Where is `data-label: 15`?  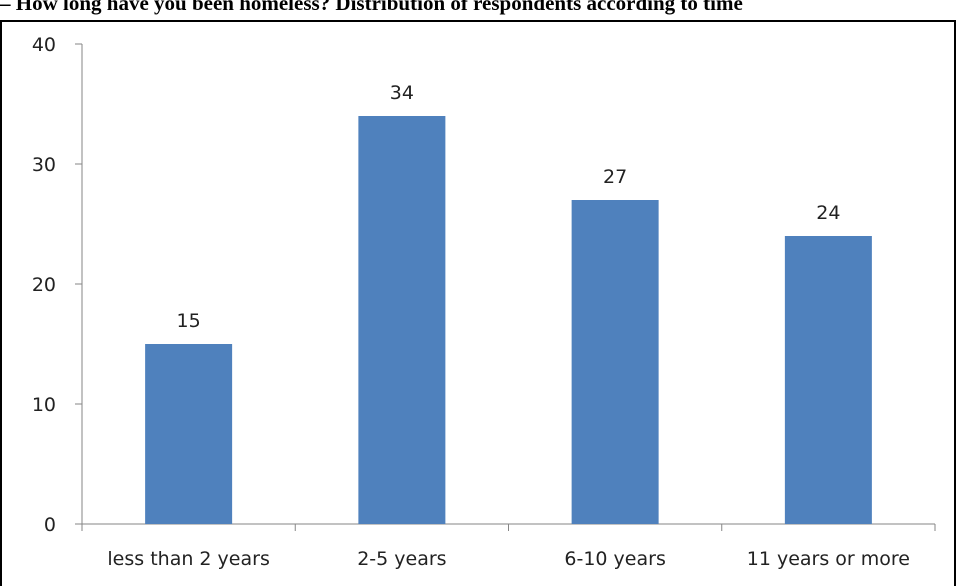
data-label: 15 is located at coordinates (189, 321).